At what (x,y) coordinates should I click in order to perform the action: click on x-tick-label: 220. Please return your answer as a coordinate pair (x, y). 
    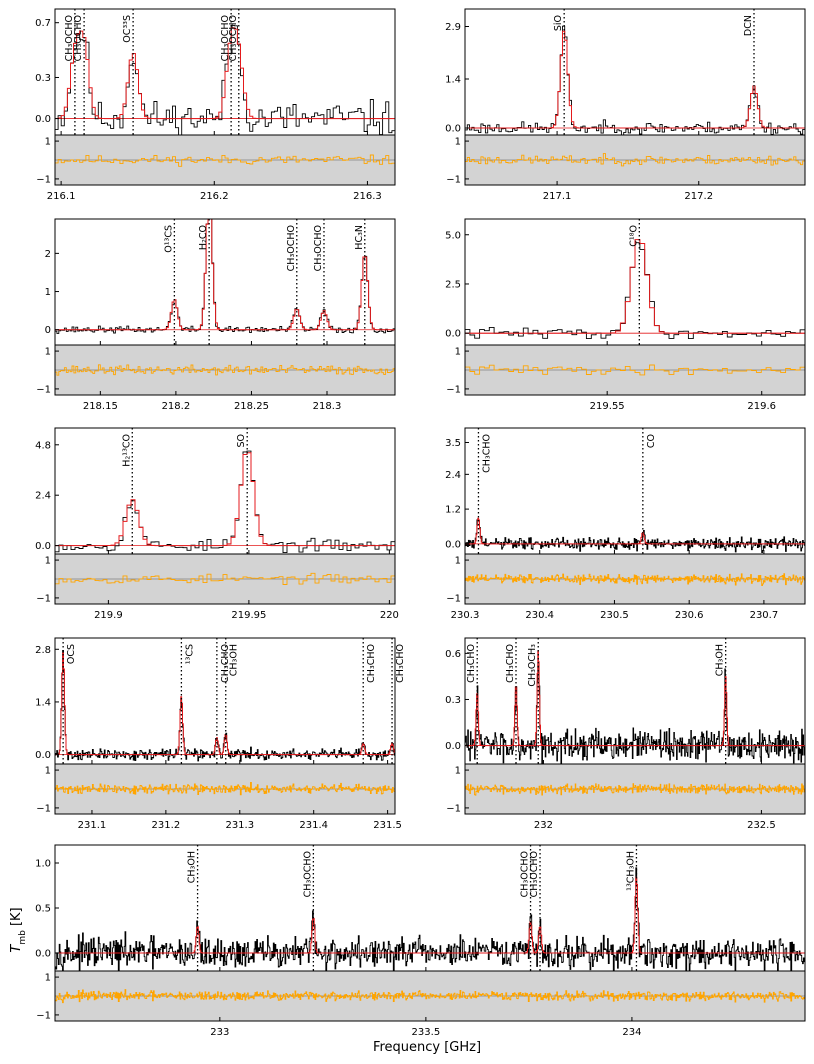
    Looking at the image, I should click on (389, 615).